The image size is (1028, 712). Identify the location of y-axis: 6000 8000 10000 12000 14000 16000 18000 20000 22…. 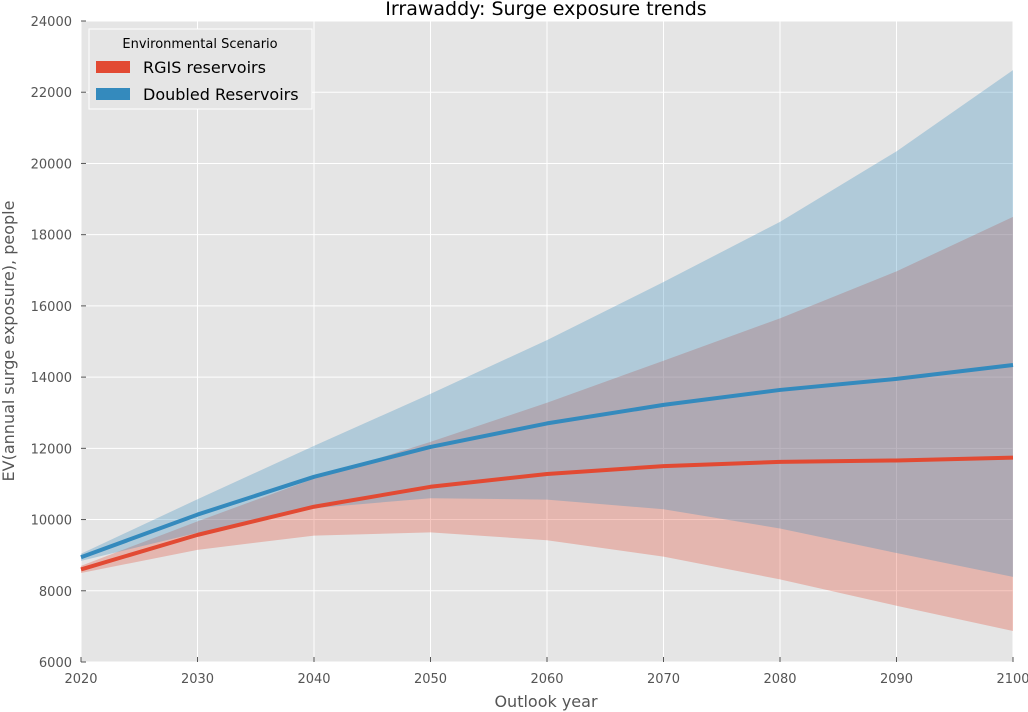
(58, 343).